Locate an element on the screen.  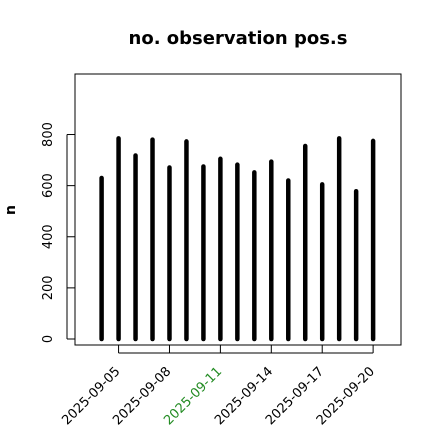
y-tick-label-600: 600 is located at coordinates (48, 185).